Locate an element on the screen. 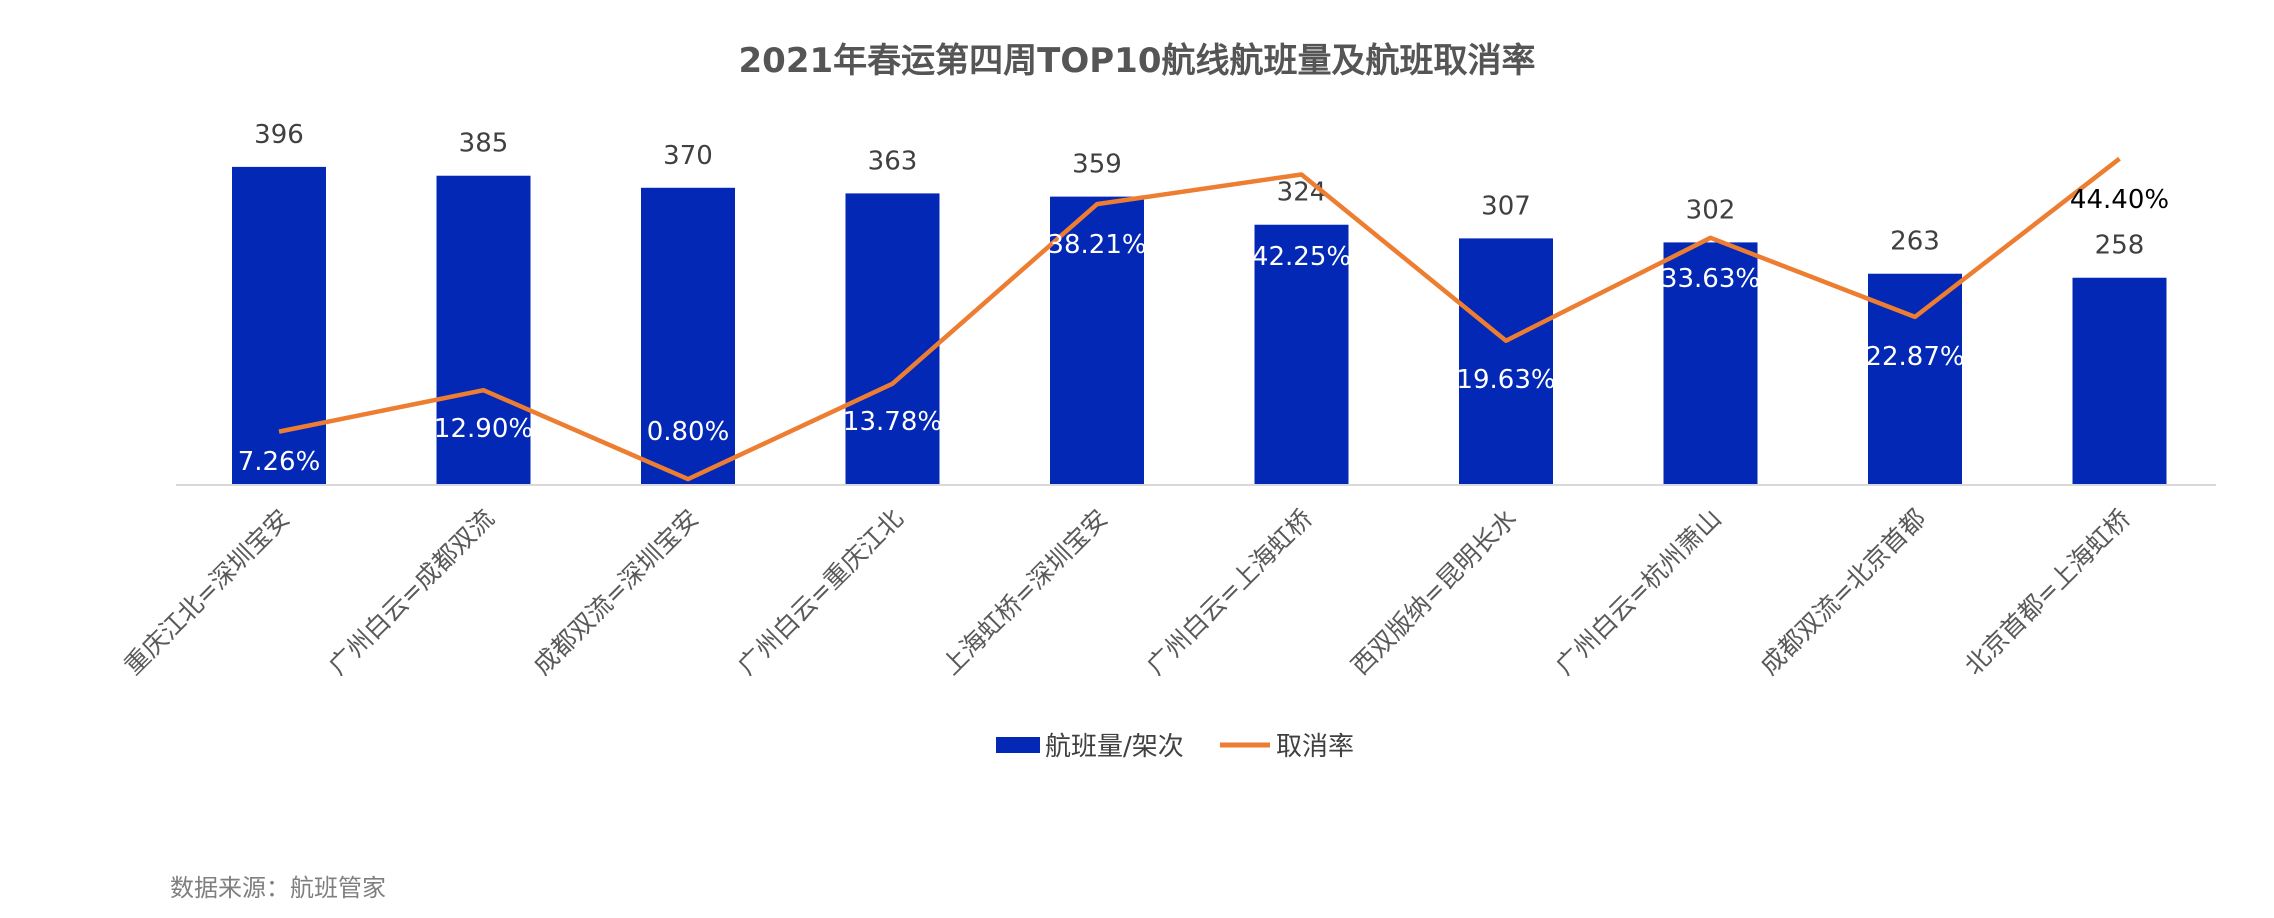 Image resolution: width=2274 pixels, height=918 pixels. category-label: 广州白云=杭州萧山 is located at coordinates (1638, 592).